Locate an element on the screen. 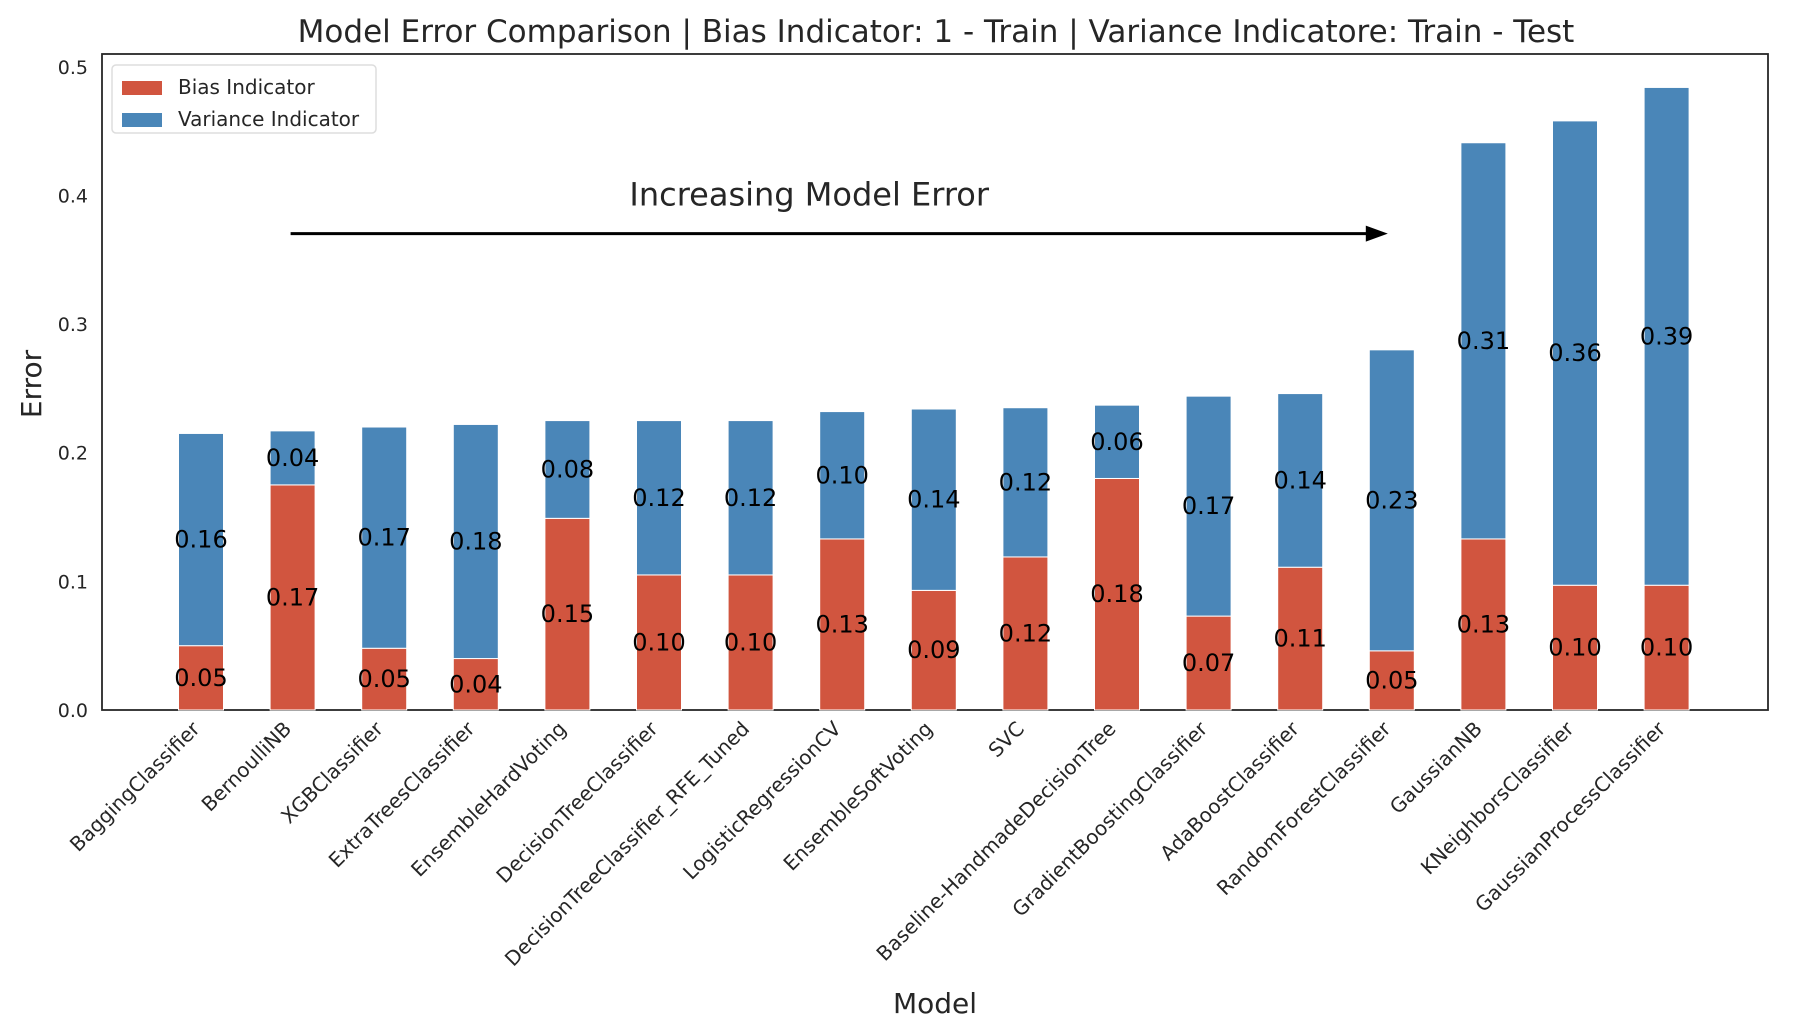 Image resolution: width=1794 pixels, height=1034 pixels. variance-value-label: 0.36 is located at coordinates (1574, 353).